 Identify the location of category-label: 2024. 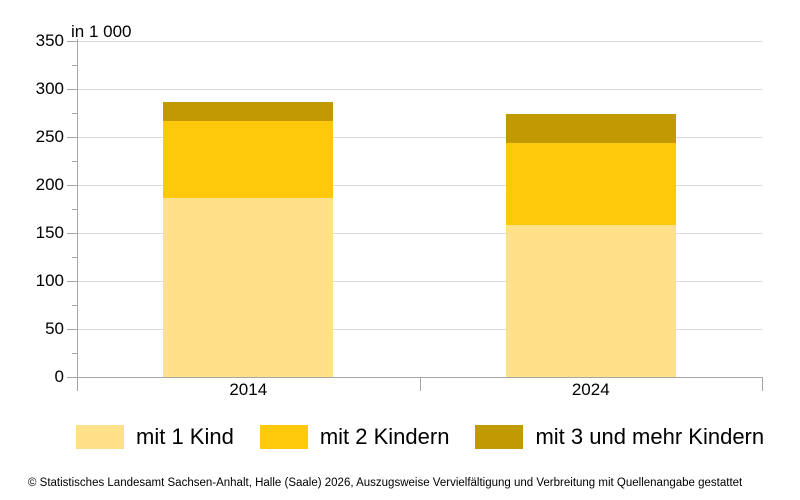
(590, 389).